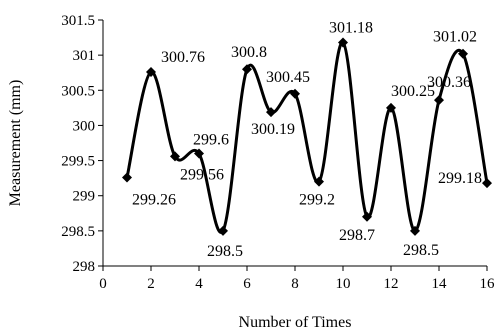 The width and height of the screenshot is (501, 334). What do you see at coordinates (413, 91) in the screenshot?
I see `data-label: 300.25` at bounding box center [413, 91].